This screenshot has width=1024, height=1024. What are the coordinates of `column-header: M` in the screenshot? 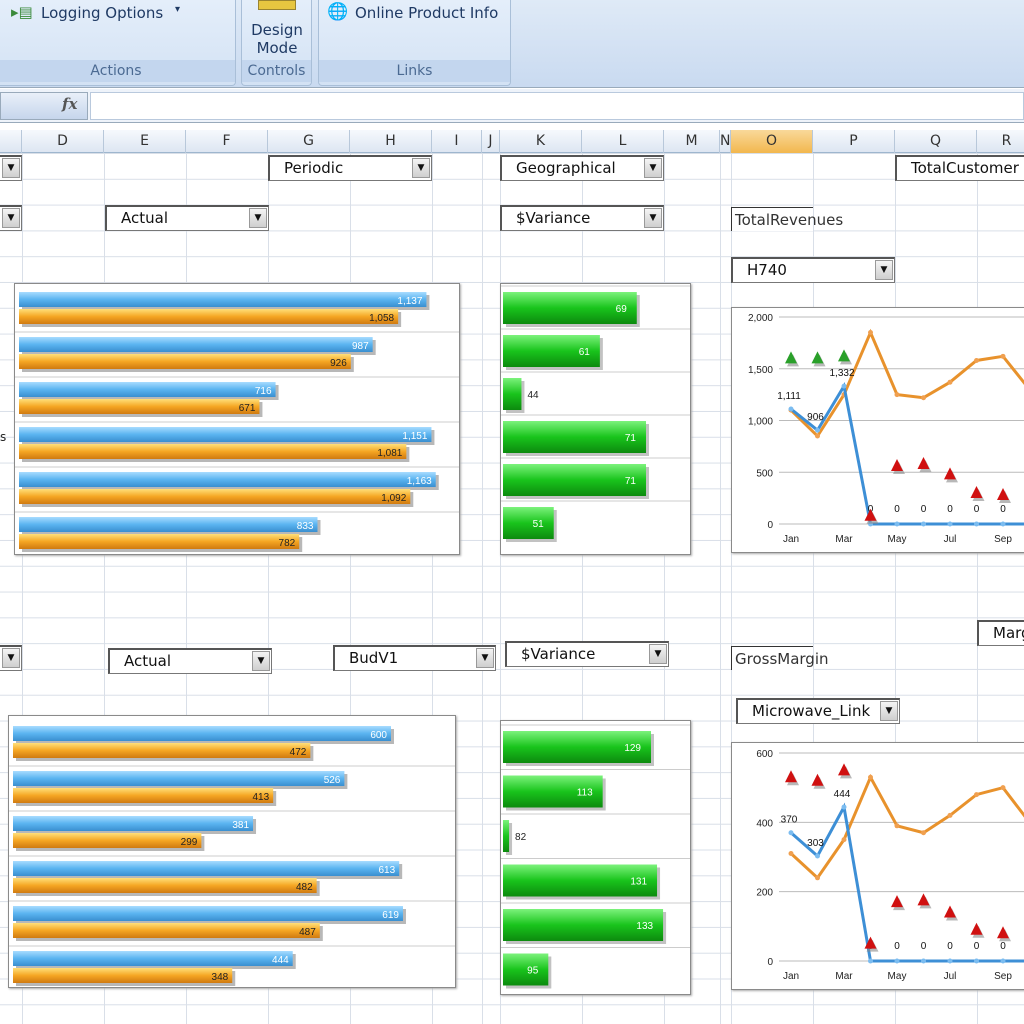 It's located at (692, 141).